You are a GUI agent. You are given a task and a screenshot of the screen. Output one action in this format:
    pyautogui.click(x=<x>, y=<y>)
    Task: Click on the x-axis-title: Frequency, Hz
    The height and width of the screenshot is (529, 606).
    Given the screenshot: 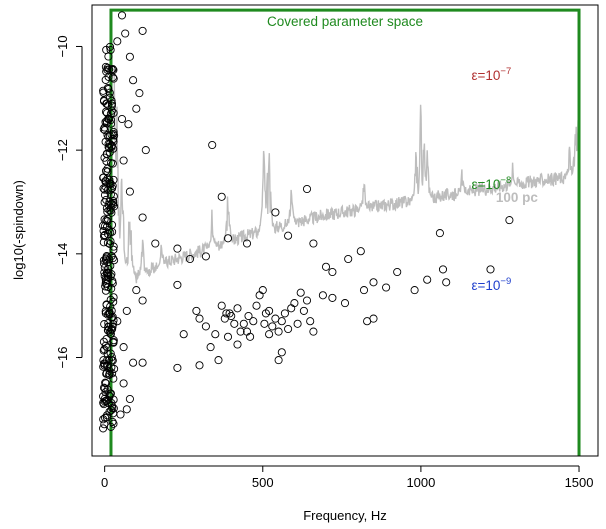 What is the action you would take?
    pyautogui.click(x=345, y=515)
    